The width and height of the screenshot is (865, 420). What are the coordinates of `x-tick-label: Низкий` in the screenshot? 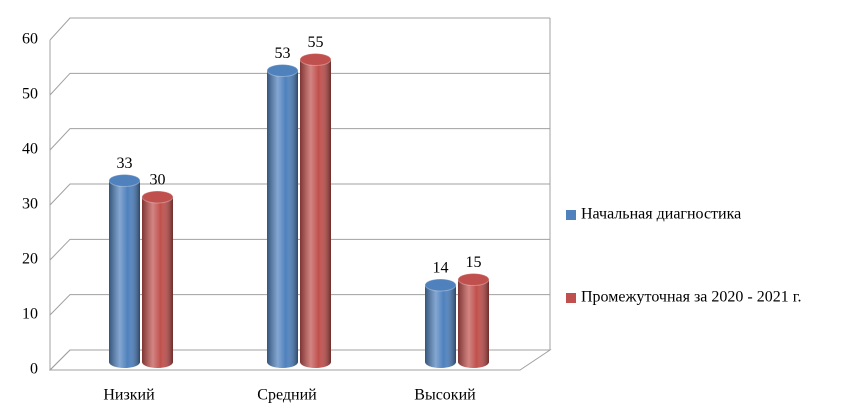 It's located at (129, 395).